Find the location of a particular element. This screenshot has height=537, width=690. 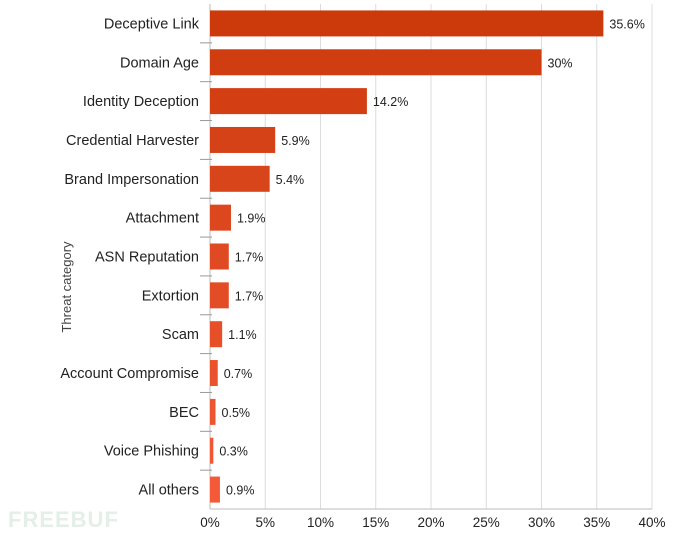

category-label: Voice Phishing is located at coordinates (151, 452).